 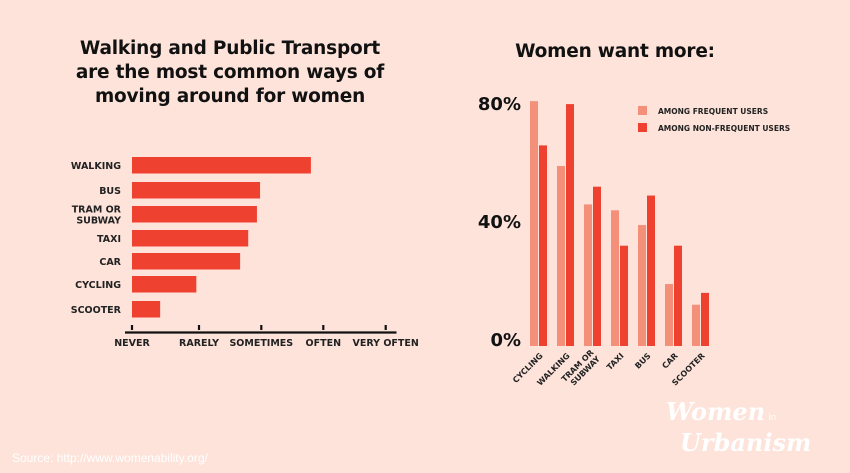 I want to click on x-tick-label: NEVER, so click(x=132, y=343).